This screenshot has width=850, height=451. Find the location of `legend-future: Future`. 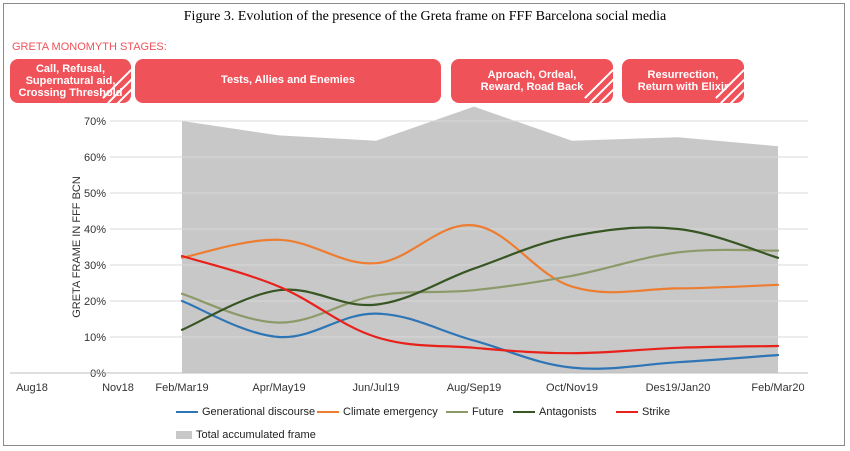

legend-future: Future is located at coordinates (475, 412).